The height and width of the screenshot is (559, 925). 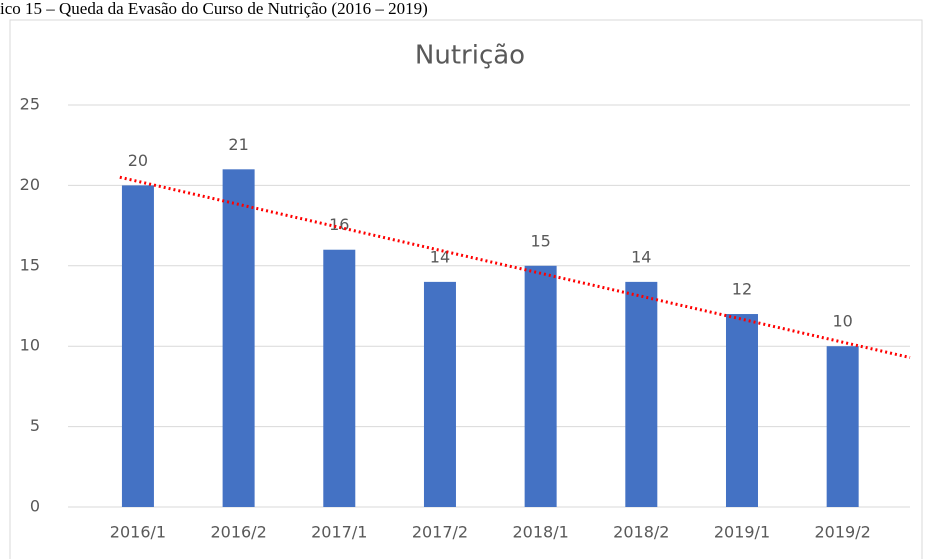 I want to click on data-label: 15, so click(x=540, y=240).